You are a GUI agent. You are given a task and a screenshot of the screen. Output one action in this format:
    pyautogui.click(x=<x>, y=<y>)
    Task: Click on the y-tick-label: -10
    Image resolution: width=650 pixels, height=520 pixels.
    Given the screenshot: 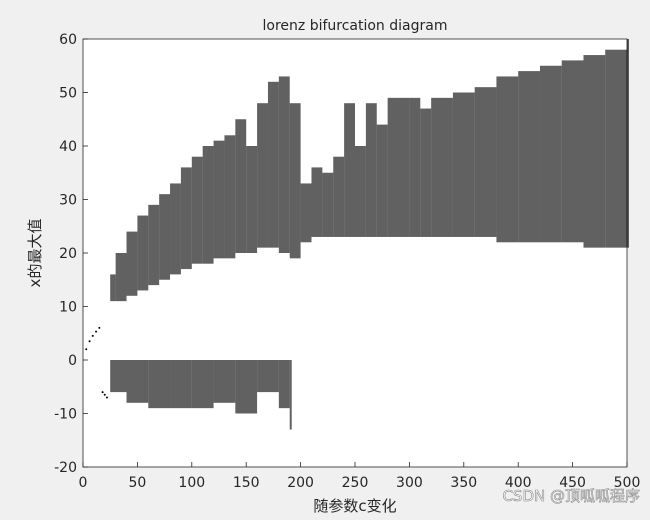 What is the action you would take?
    pyautogui.click(x=65, y=415)
    